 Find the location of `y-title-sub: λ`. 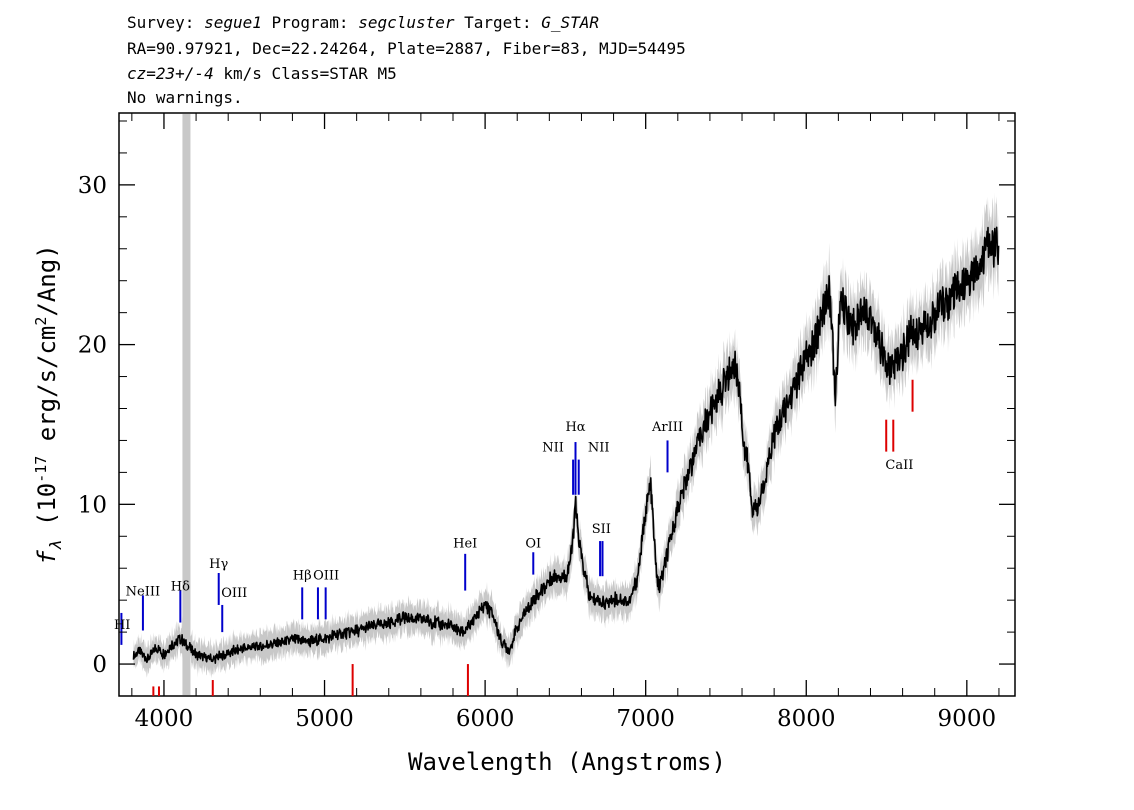

y-title-sub: λ is located at coordinates (55, 546).